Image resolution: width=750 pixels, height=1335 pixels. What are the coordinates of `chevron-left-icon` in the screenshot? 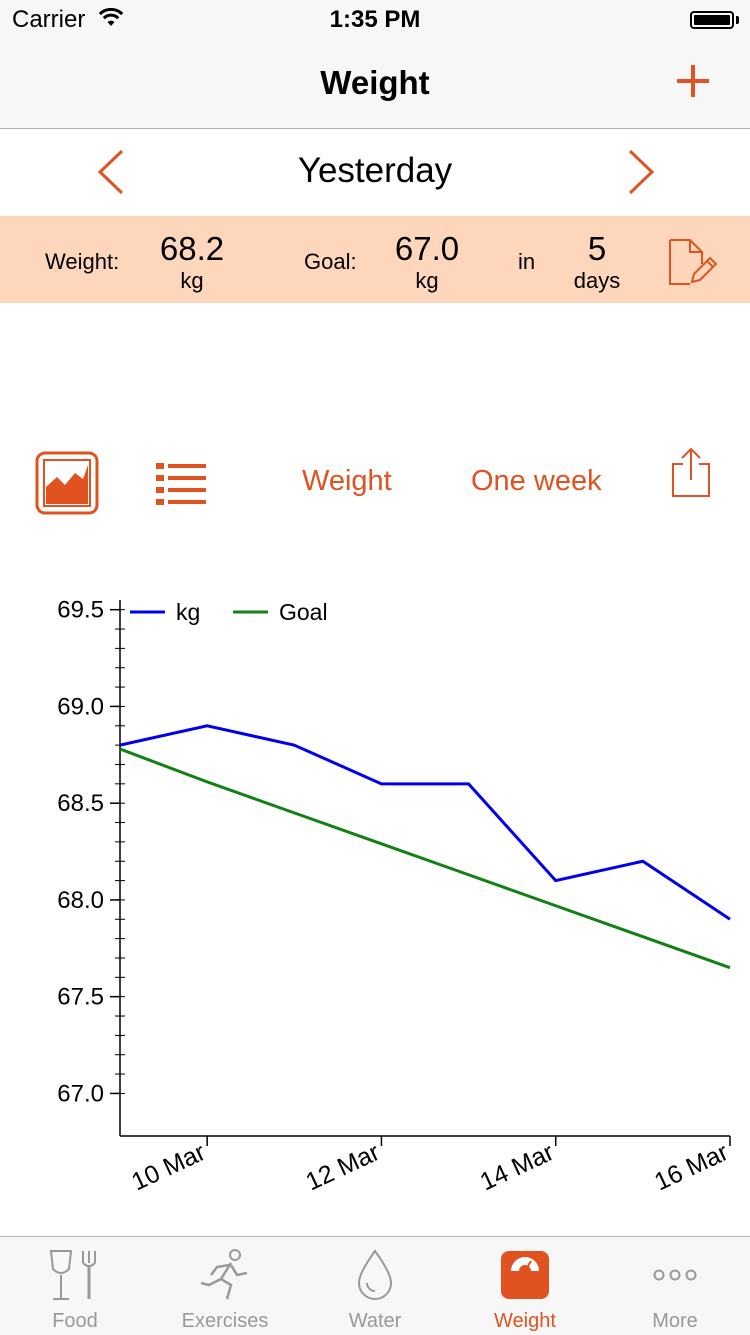 It's located at (112, 172).